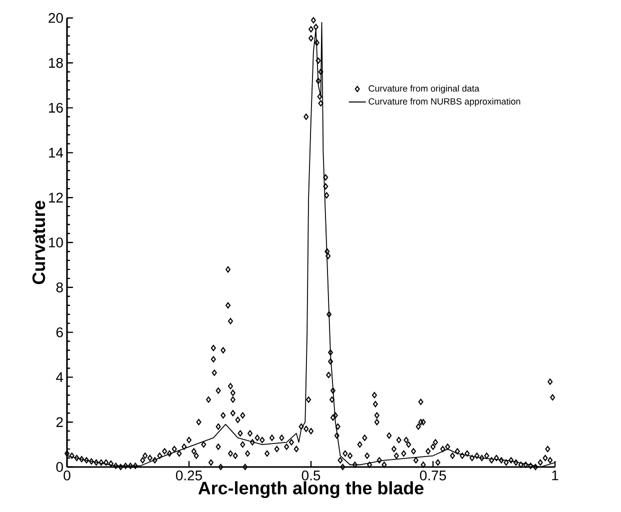  I want to click on y-tick-label: 8, so click(59, 287).